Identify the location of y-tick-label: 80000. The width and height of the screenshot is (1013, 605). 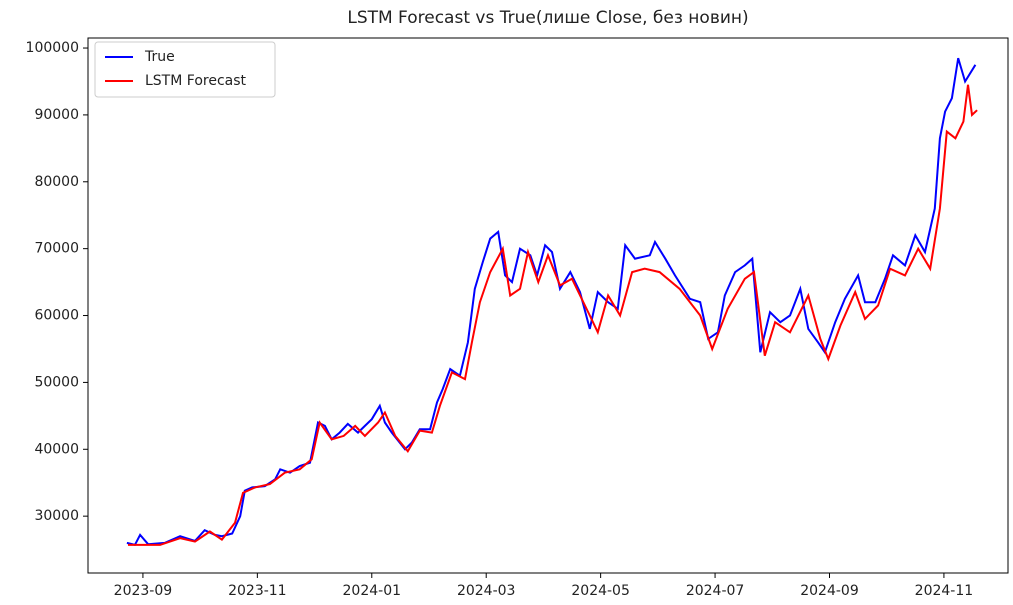
(56, 182).